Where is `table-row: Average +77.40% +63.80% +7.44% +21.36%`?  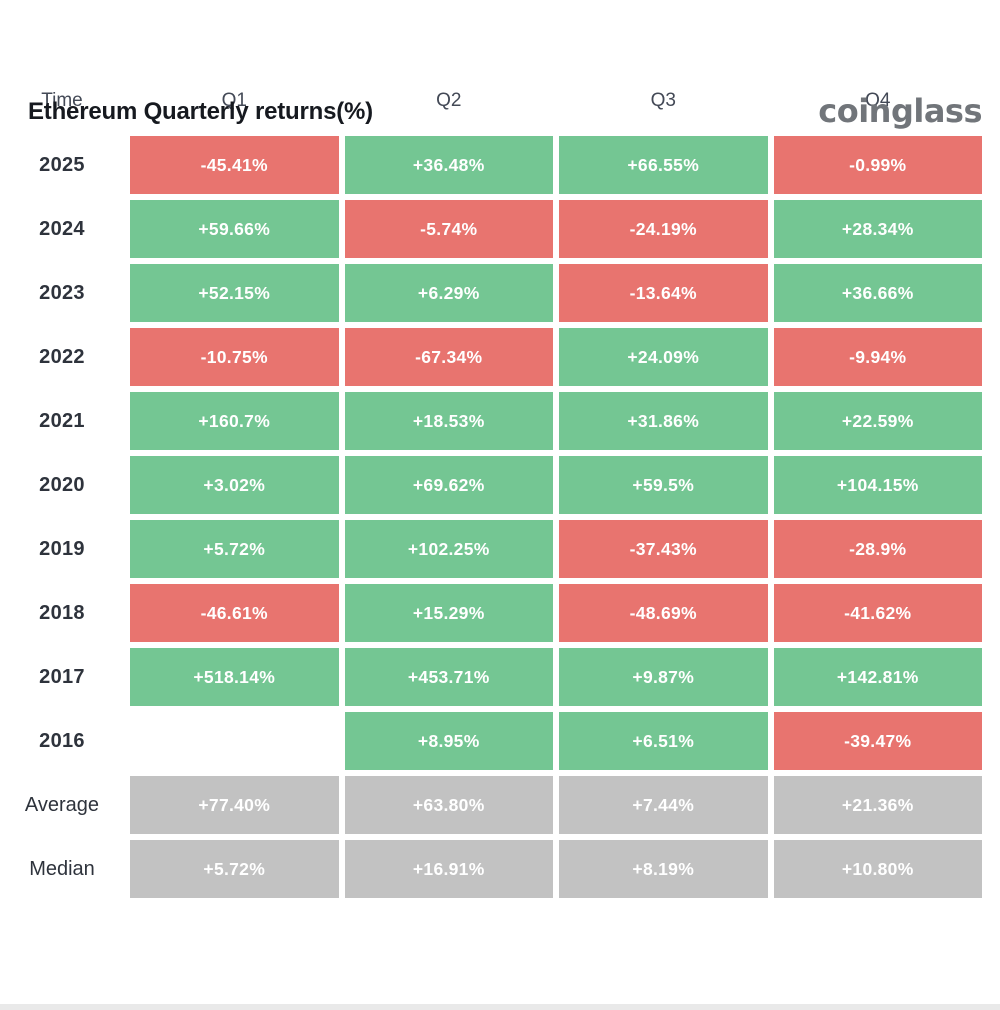
table-row: Average +77.40% +63.80% +7.44% +21.36% is located at coordinates (491, 805).